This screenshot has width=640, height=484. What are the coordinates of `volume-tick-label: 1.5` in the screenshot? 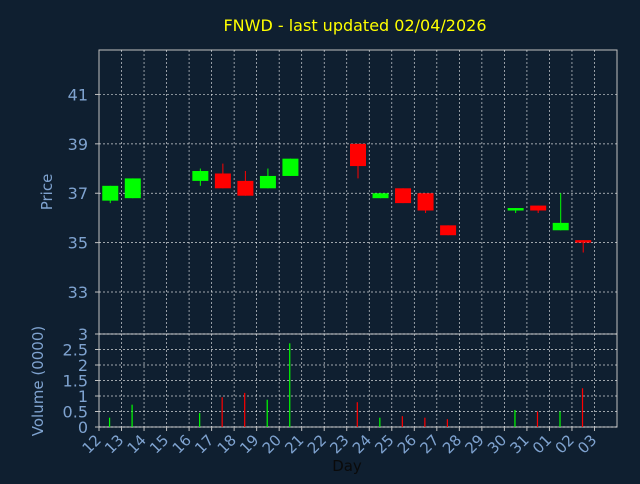 It's located at (75, 381).